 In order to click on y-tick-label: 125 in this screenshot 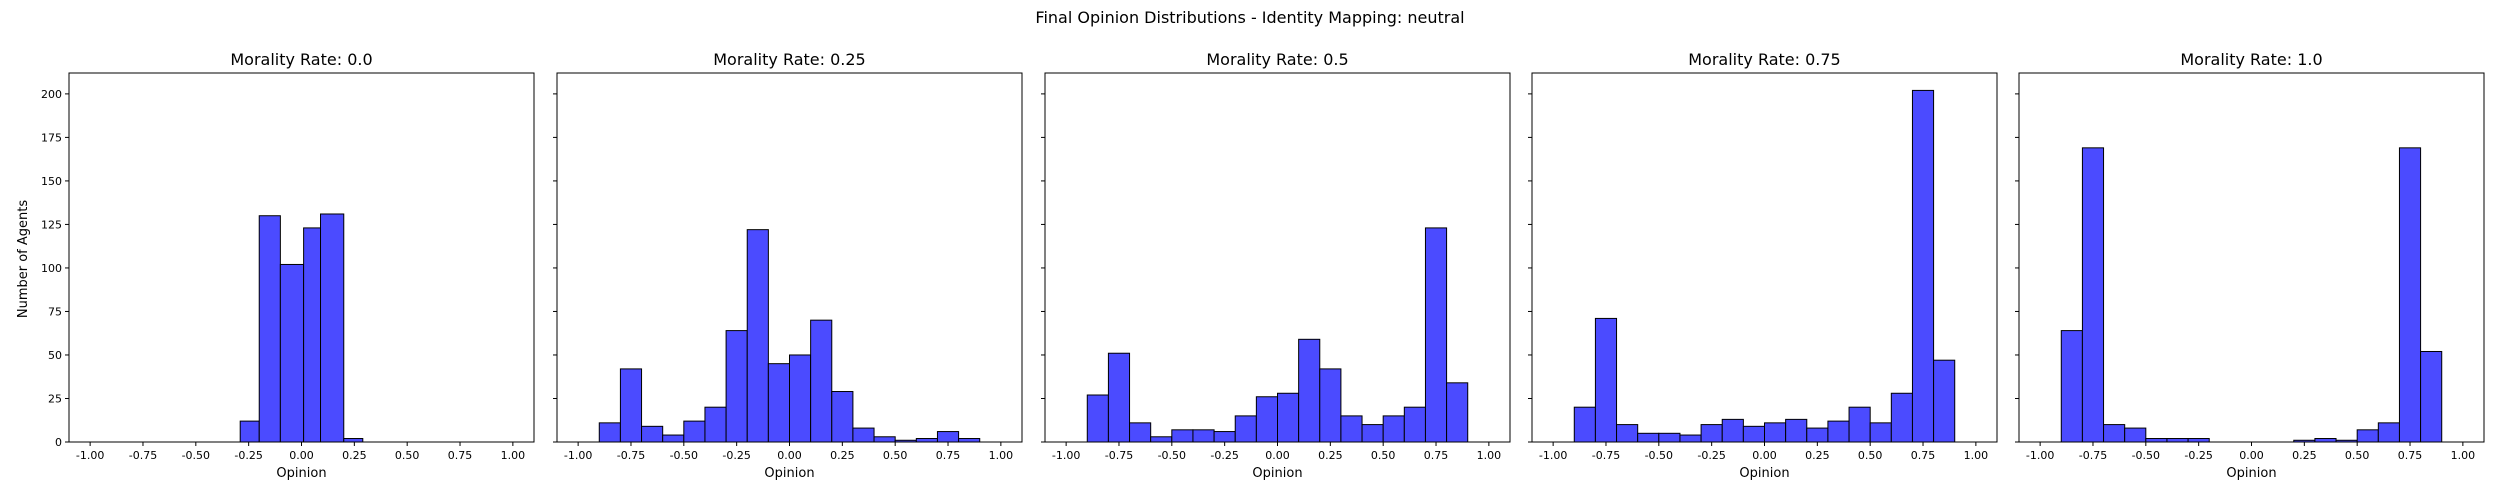, I will do `click(51, 224)`.